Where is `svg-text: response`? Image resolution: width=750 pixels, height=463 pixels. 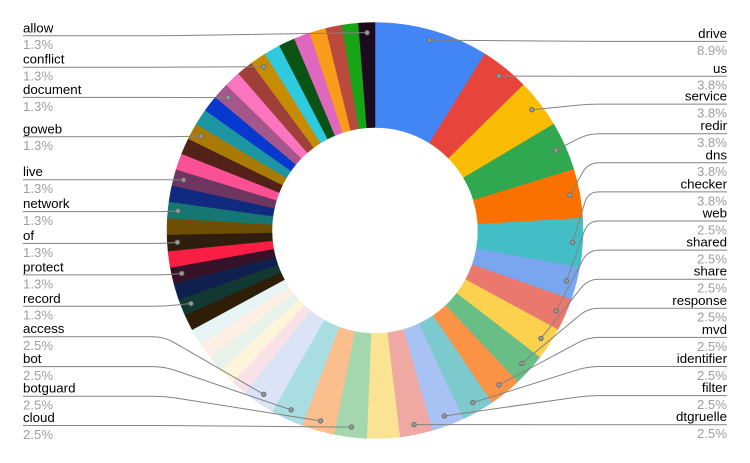 svg-text: response is located at coordinates (699, 300).